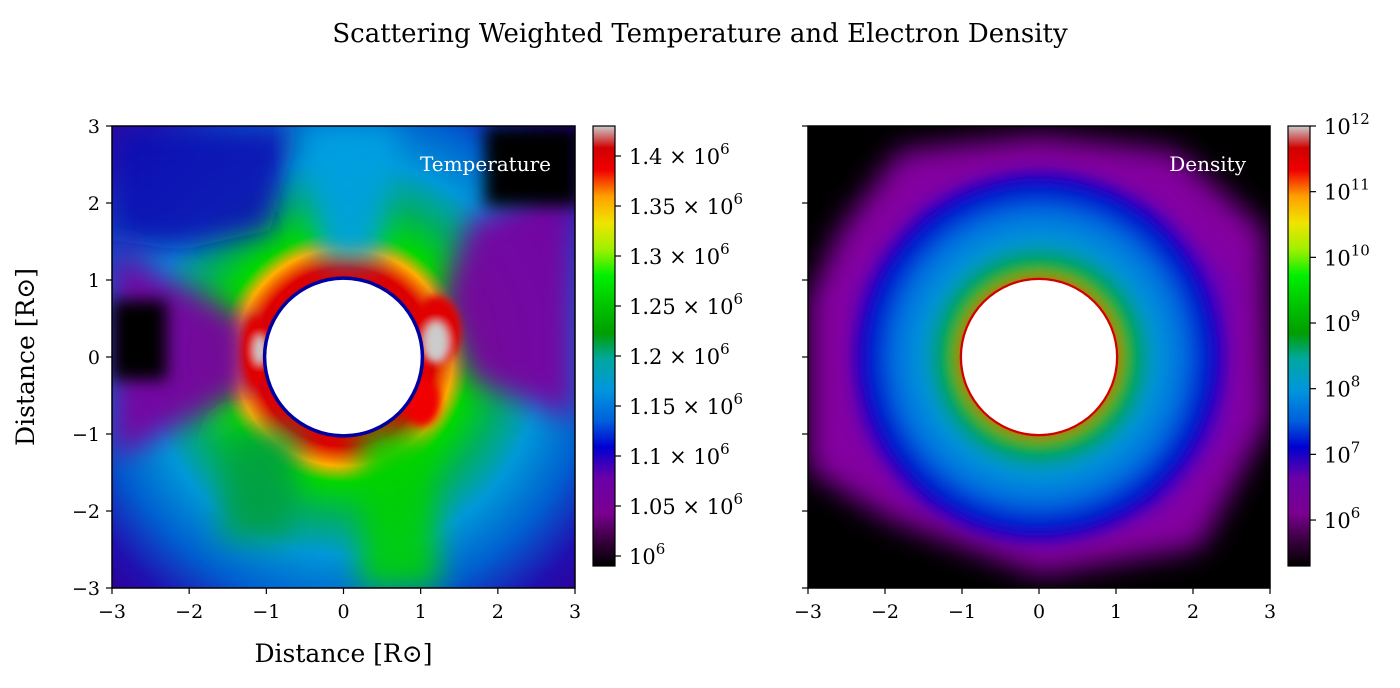 The image size is (1400, 688). Describe the element at coordinates (485, 164) in the screenshot. I see `temperature-panel-label: Temperature` at that location.